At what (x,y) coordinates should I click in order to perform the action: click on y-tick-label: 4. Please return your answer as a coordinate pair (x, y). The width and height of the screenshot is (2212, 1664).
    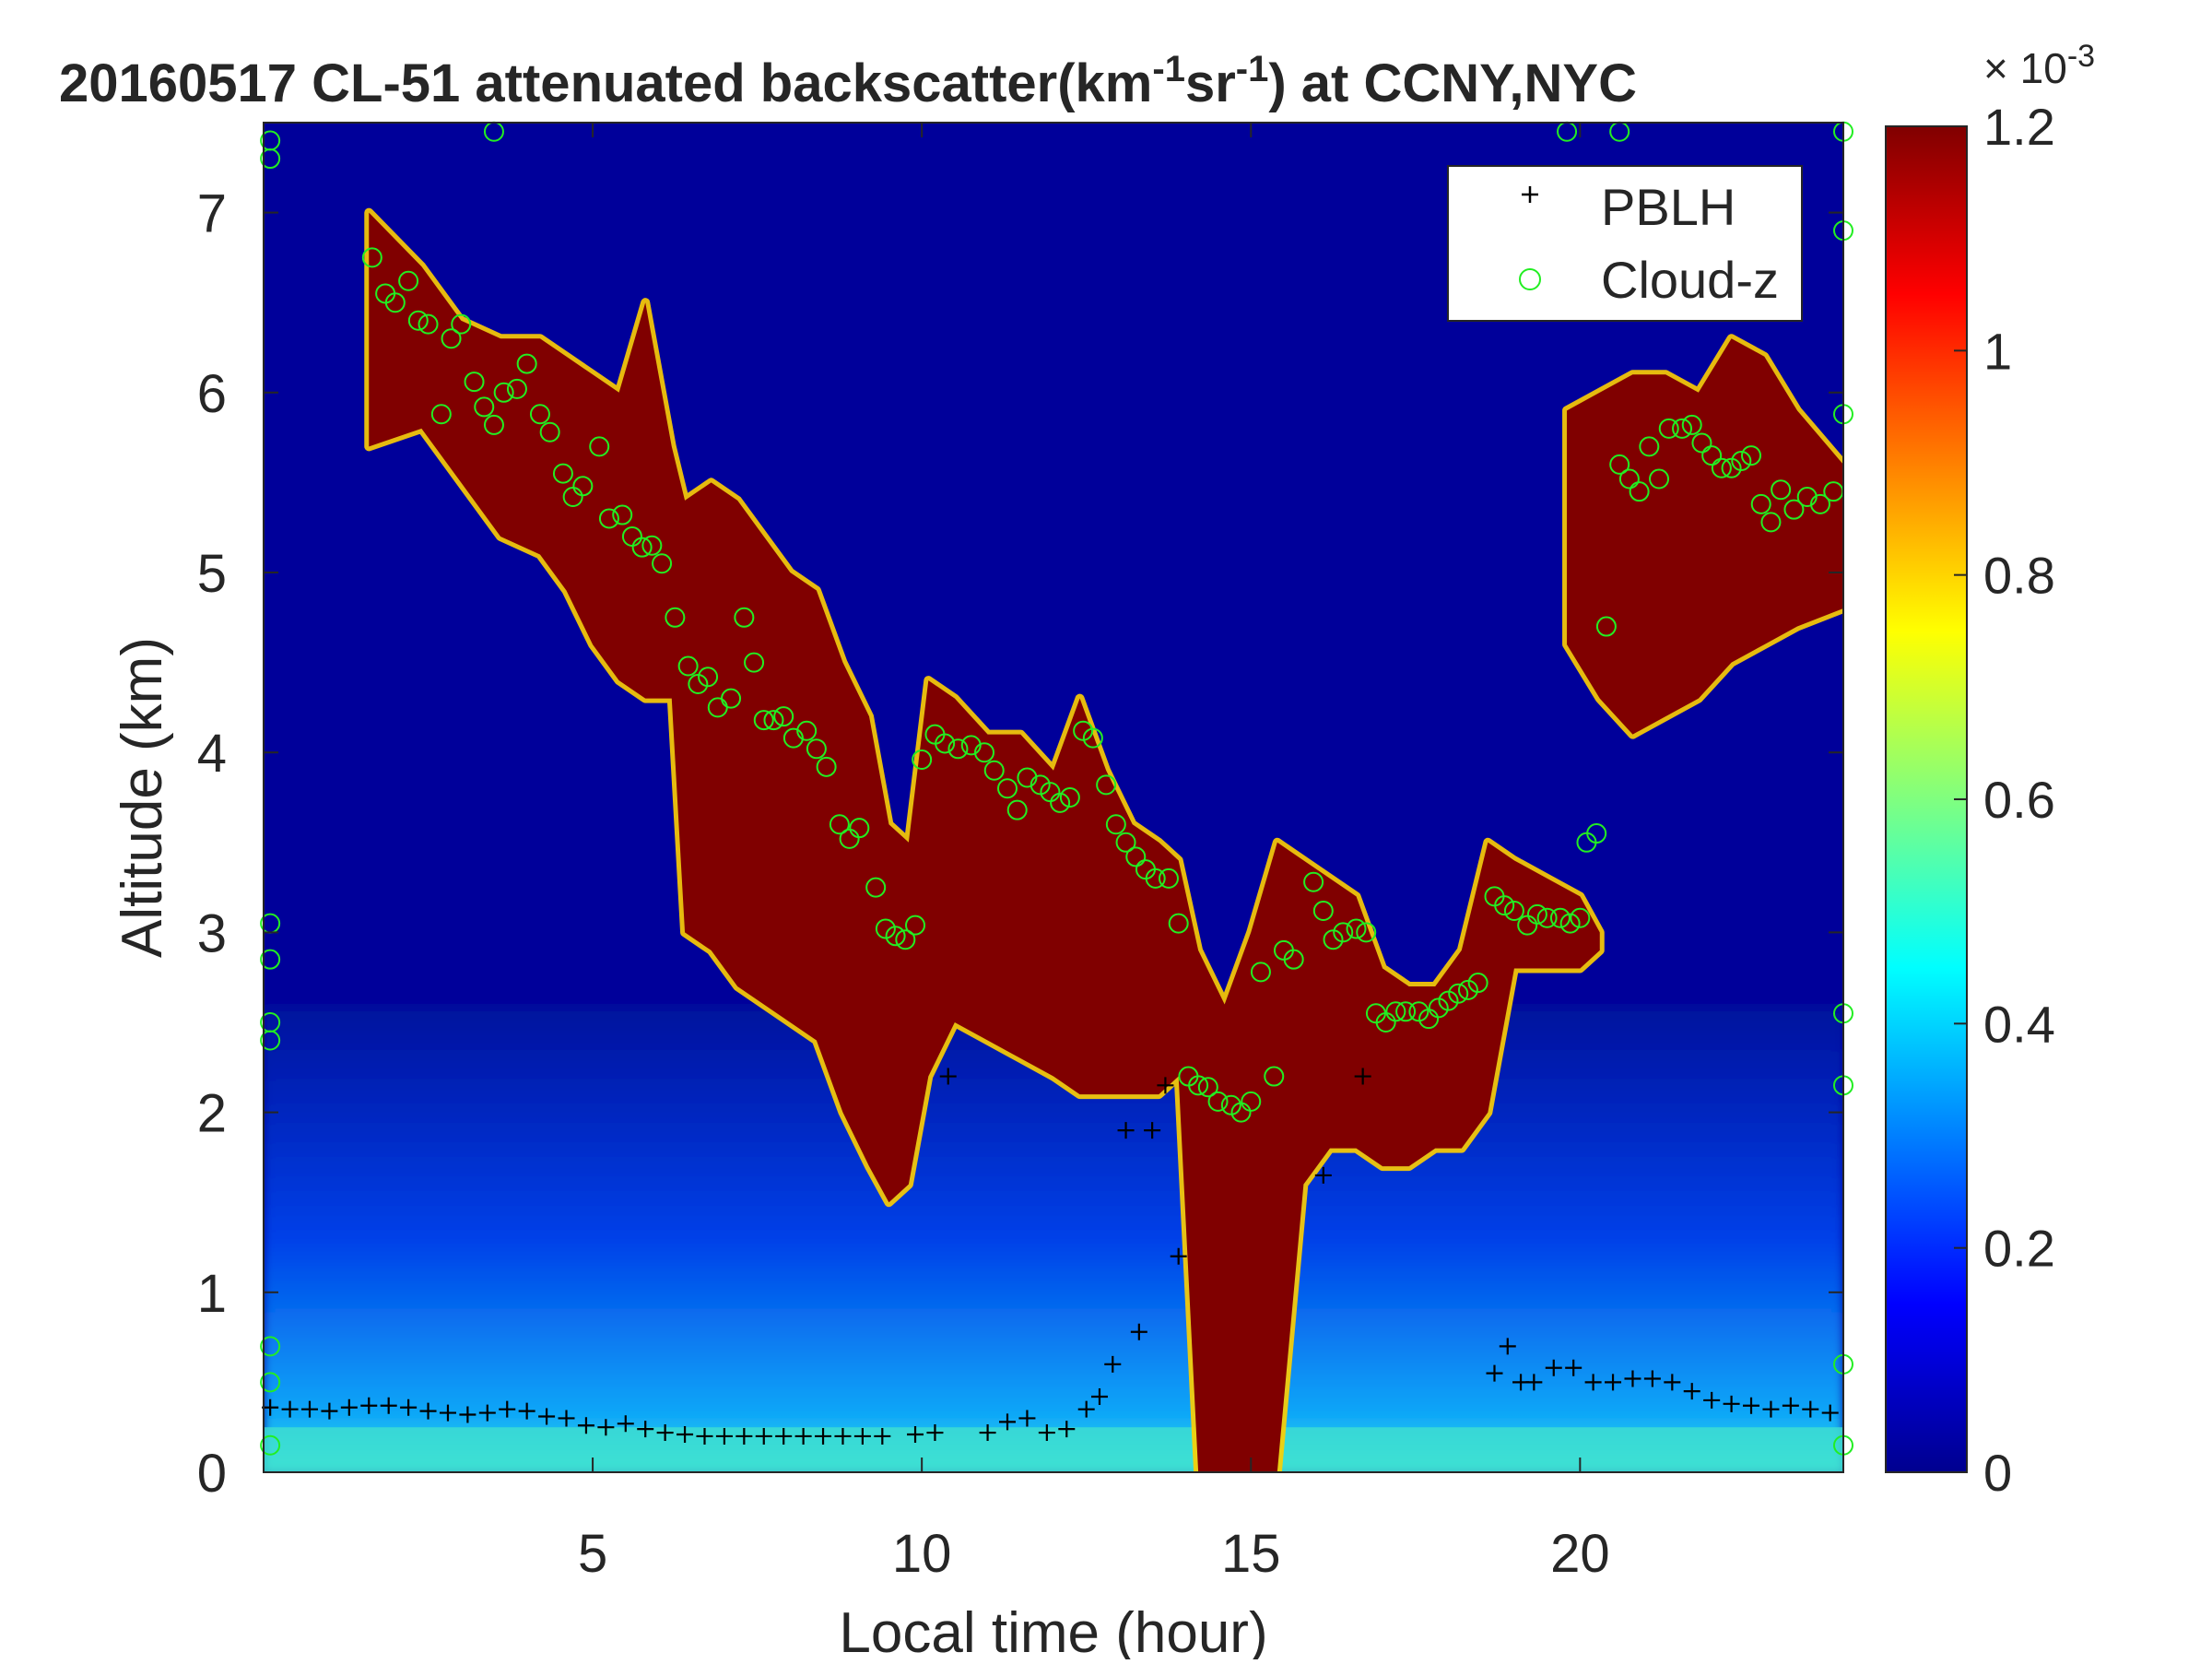
    Looking at the image, I should click on (212, 754).